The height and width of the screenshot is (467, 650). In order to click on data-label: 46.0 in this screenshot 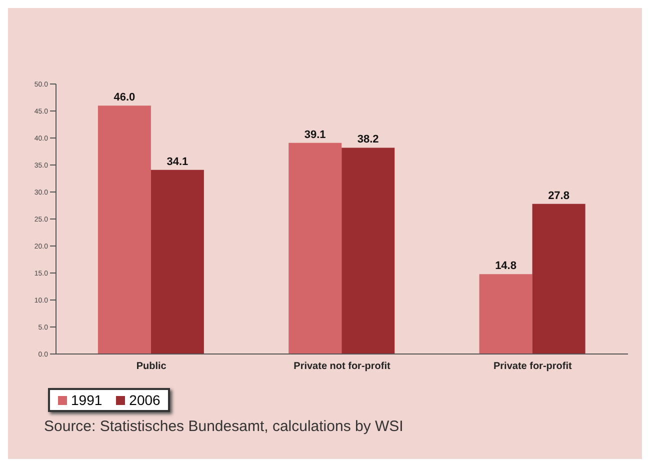, I will do `click(125, 98)`.